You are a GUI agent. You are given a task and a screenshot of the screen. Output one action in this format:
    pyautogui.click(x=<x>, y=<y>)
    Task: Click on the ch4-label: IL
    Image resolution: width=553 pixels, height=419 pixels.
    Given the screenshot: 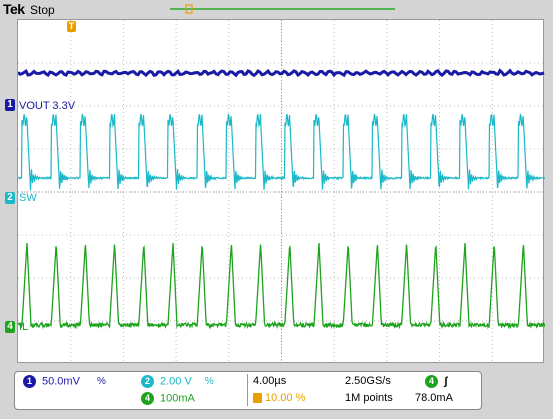 What is the action you would take?
    pyautogui.click(x=23, y=327)
    